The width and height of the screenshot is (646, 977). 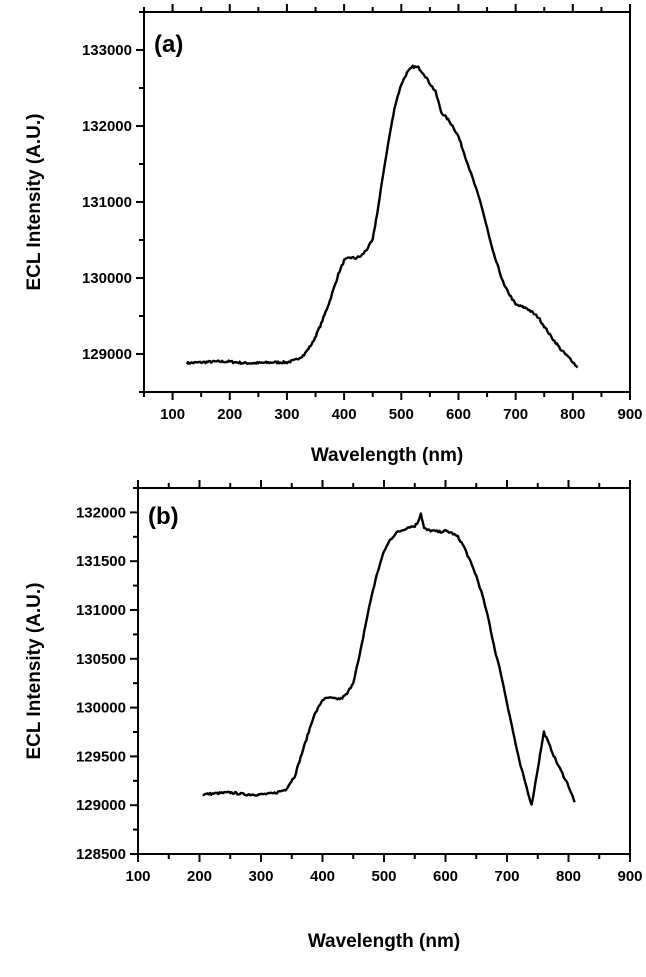 What do you see at coordinates (101, 561) in the screenshot?
I see `y-tick-label: 131500` at bounding box center [101, 561].